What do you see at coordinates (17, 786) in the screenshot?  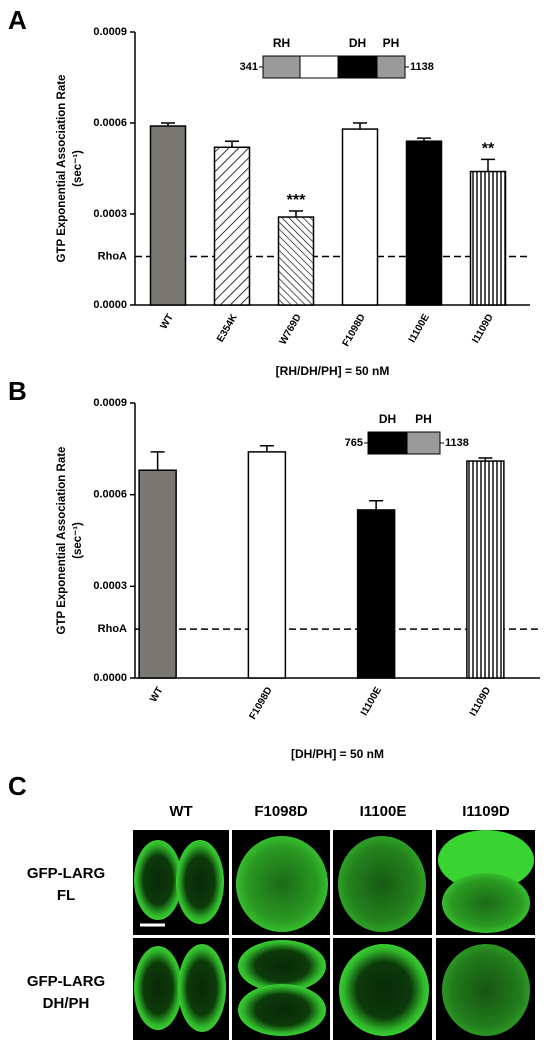 I see `panel-letter: C` at bounding box center [17, 786].